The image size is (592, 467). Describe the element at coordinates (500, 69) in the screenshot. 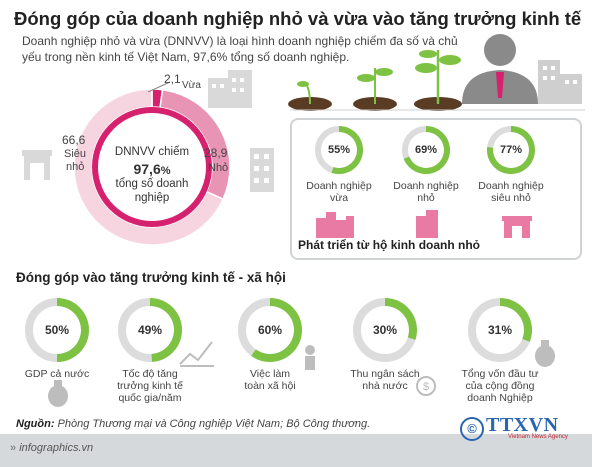

I see `businessman-icon` at that location.